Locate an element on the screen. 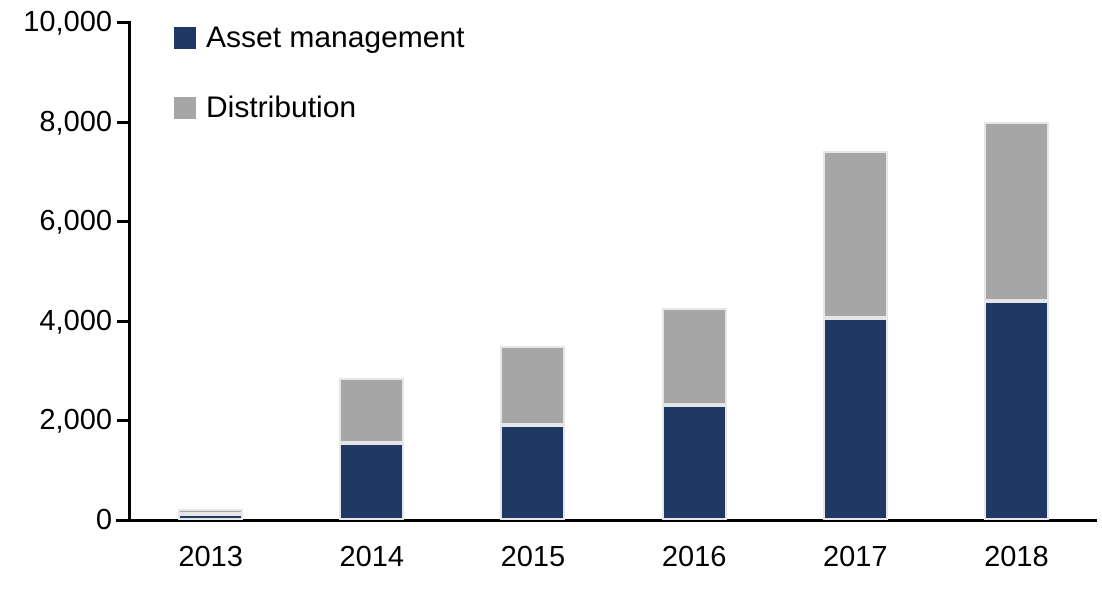 This screenshot has height=594, width=1102. x-axis-line is located at coordinates (606, 520).